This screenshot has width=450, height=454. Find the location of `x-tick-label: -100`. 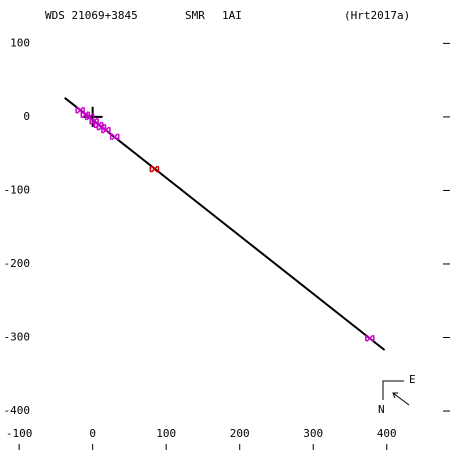

x-tick-label: -100 is located at coordinates (19, 433).